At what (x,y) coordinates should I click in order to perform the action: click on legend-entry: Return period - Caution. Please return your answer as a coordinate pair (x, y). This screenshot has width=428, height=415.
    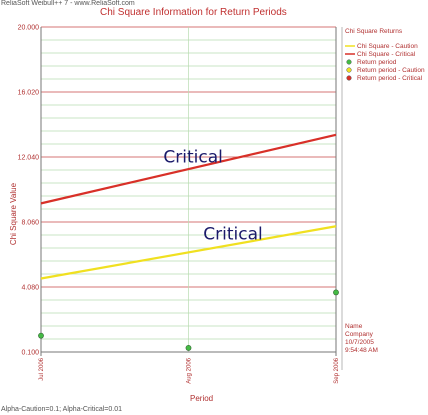
    Looking at the image, I should click on (391, 70).